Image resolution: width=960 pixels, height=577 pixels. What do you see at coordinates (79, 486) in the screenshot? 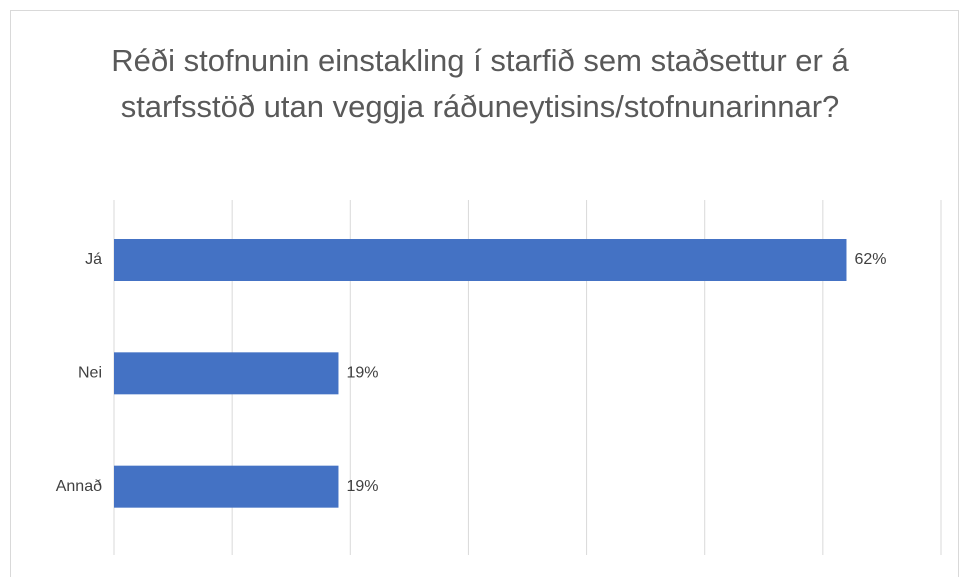
I see `y-tick-label: Annað` at bounding box center [79, 486].